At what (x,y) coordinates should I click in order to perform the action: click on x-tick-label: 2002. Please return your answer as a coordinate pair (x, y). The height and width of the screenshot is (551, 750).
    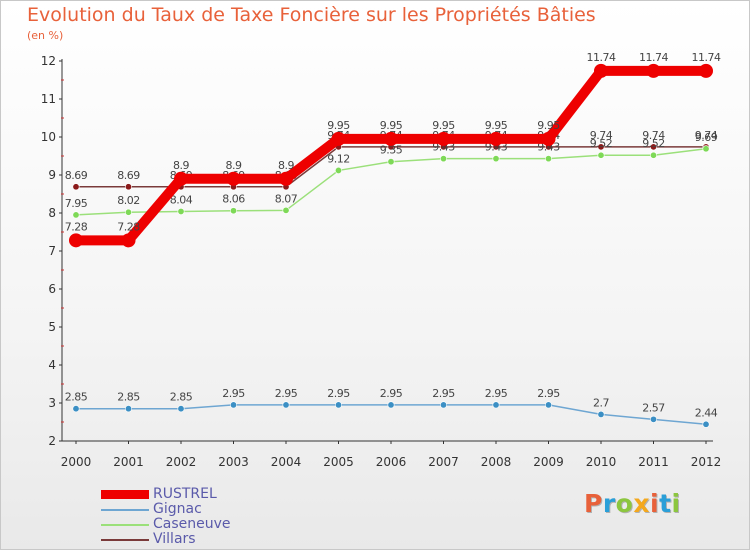
    Looking at the image, I should click on (181, 462).